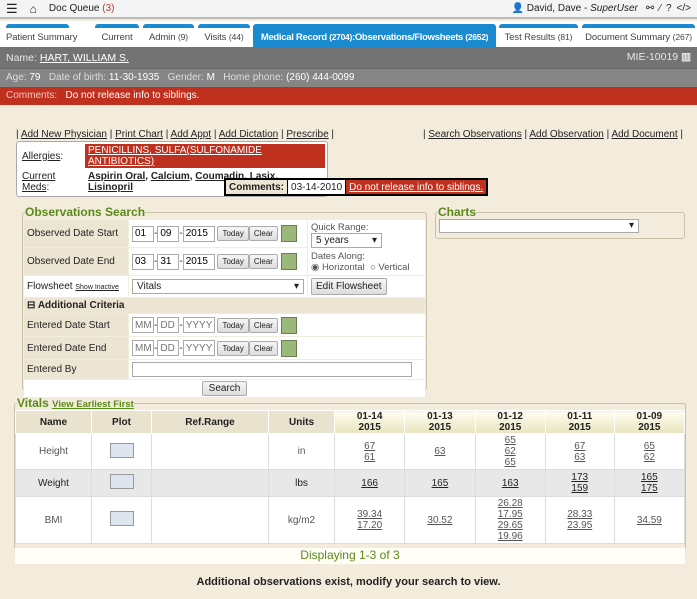 Image resolution: width=697 pixels, height=599 pixels. Describe the element at coordinates (510, 525) in the screenshot. I see `value-link: 29.65` at that location.